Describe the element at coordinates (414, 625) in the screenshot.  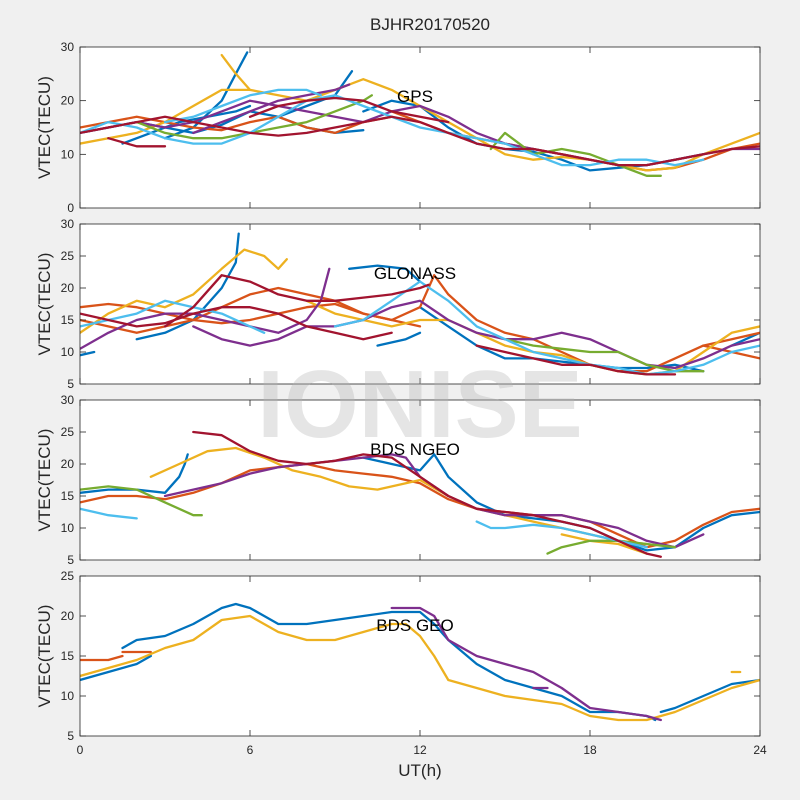
I see `panel-label: BDS GEO` at that location.